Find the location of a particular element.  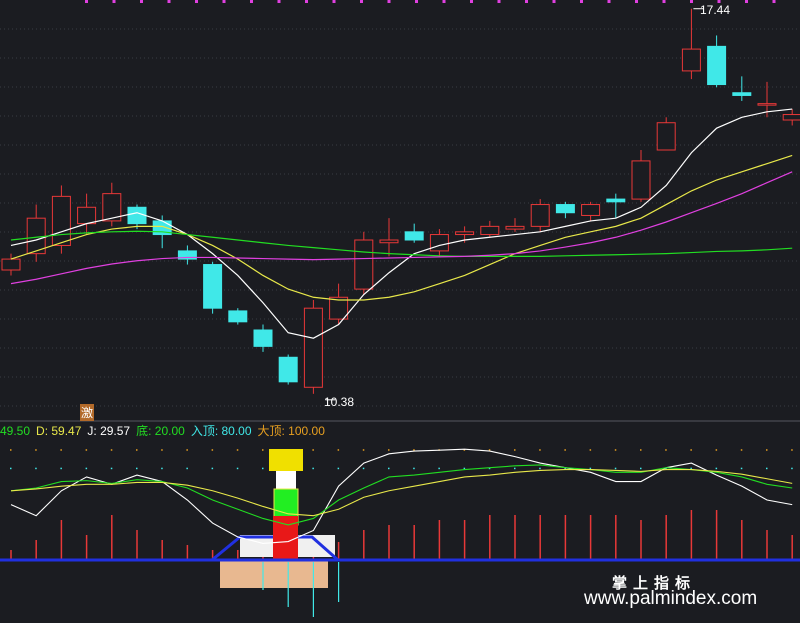

legend-item: 大顶: 100.00 is located at coordinates (291, 431).